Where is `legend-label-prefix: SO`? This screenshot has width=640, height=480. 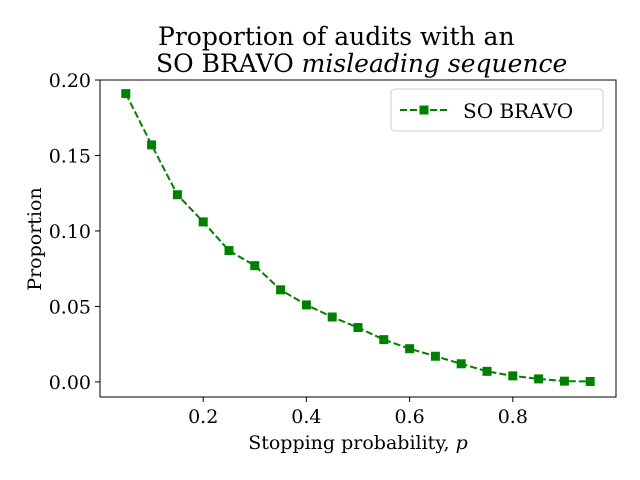
legend-label-prefix: SO is located at coordinates (481, 111).